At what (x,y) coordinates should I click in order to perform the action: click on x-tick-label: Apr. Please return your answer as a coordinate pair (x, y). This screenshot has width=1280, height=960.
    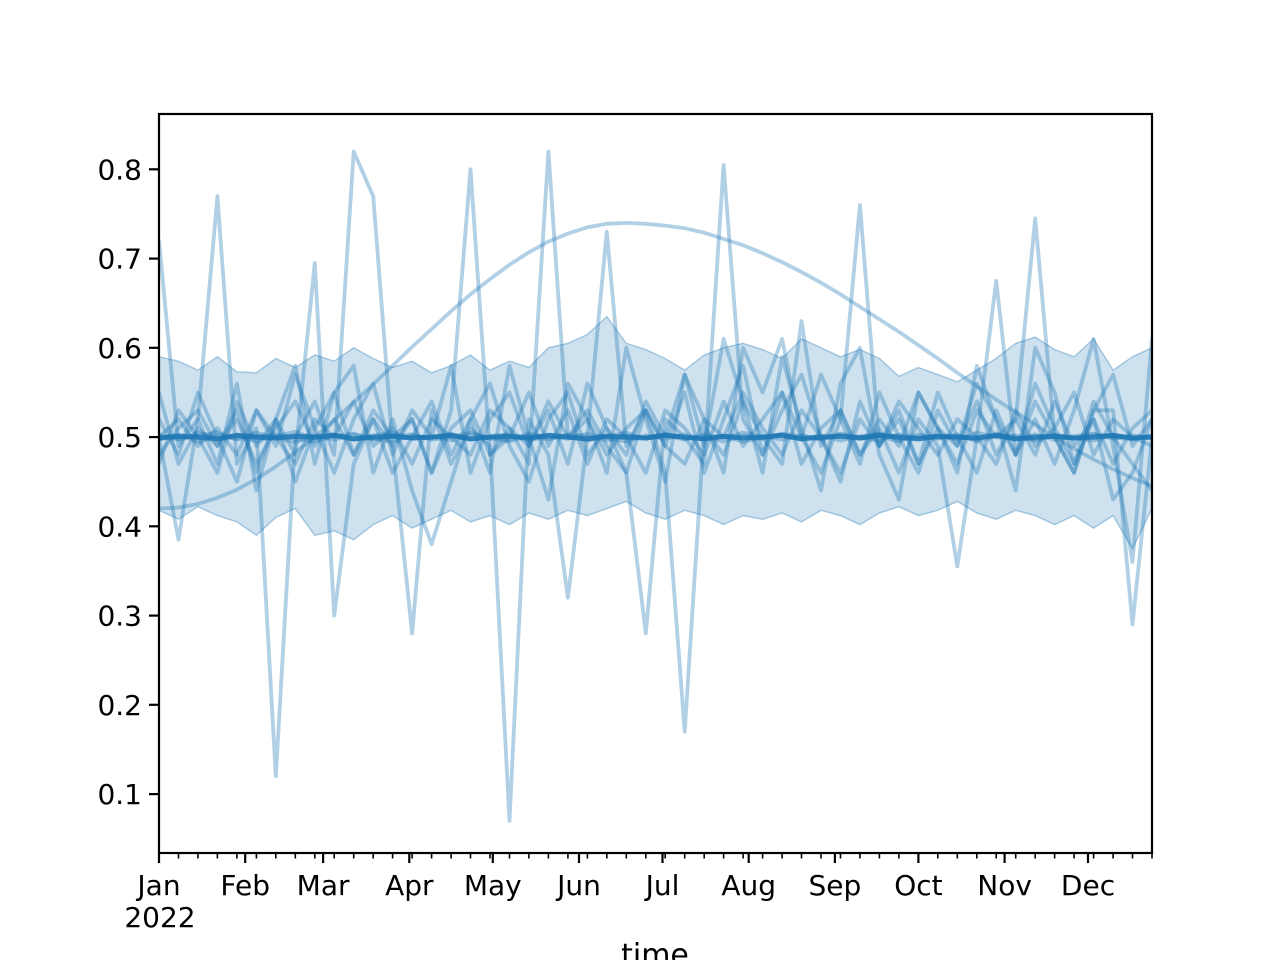
    Looking at the image, I should click on (409, 885).